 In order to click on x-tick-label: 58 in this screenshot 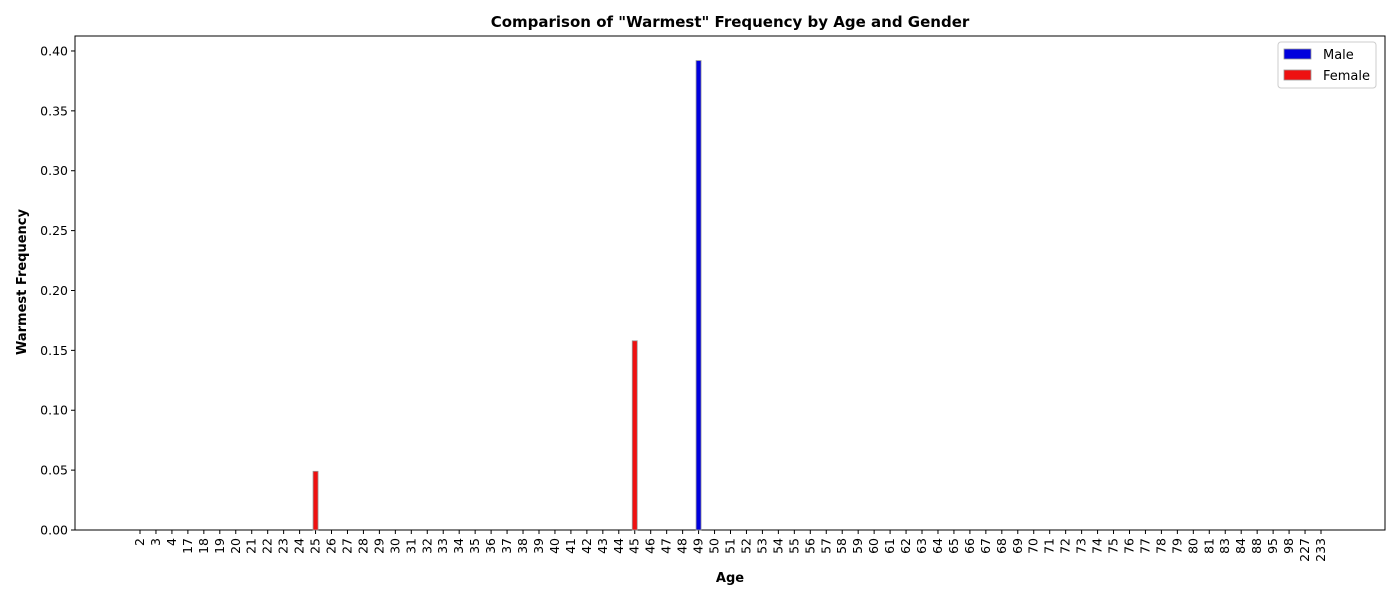, I will do `click(841, 546)`.